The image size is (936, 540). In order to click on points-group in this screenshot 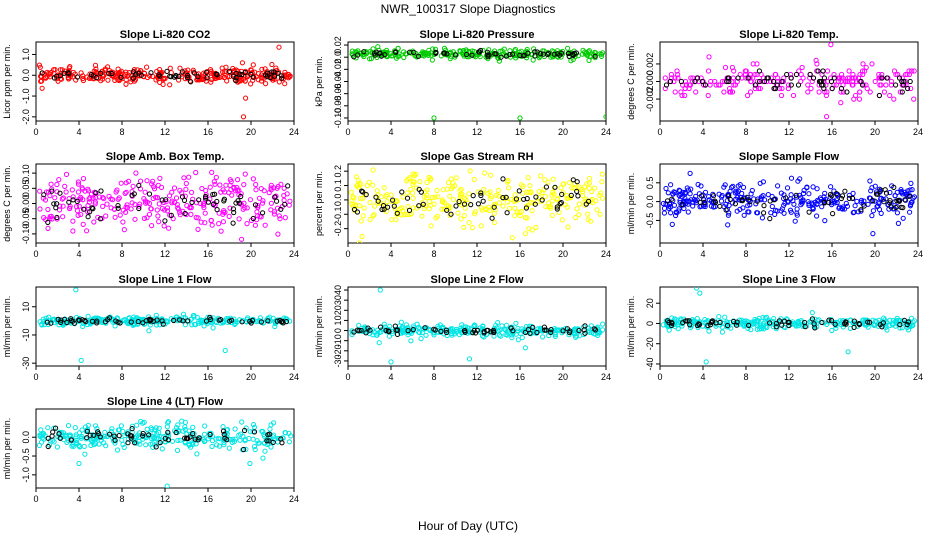, I will do `click(477, 326)`.